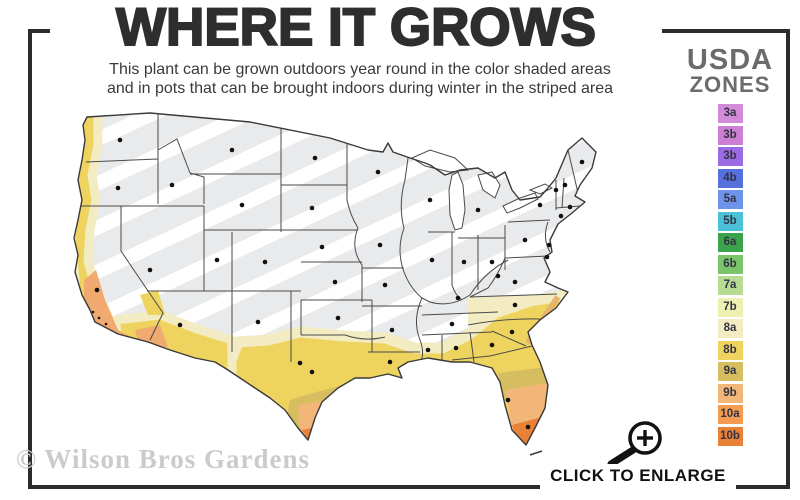 This screenshot has width=800, height=500. I want to click on watermark: © Wilson Bros Gardens, so click(163, 459).